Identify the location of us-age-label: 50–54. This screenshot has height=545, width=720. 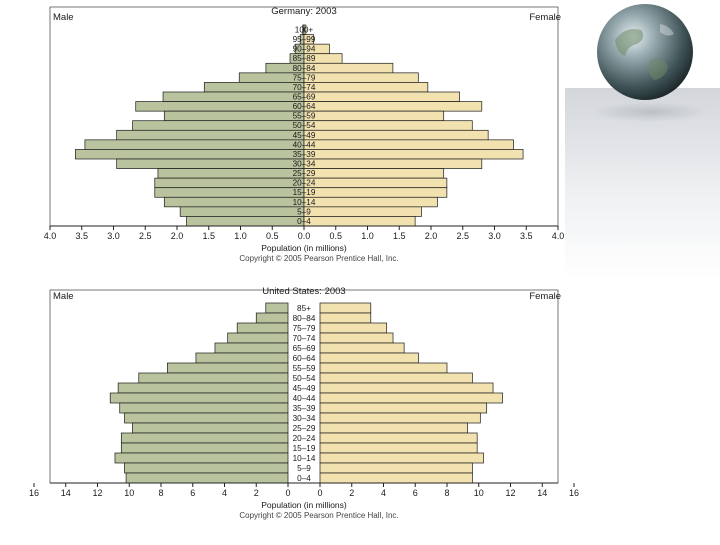
(304, 378).